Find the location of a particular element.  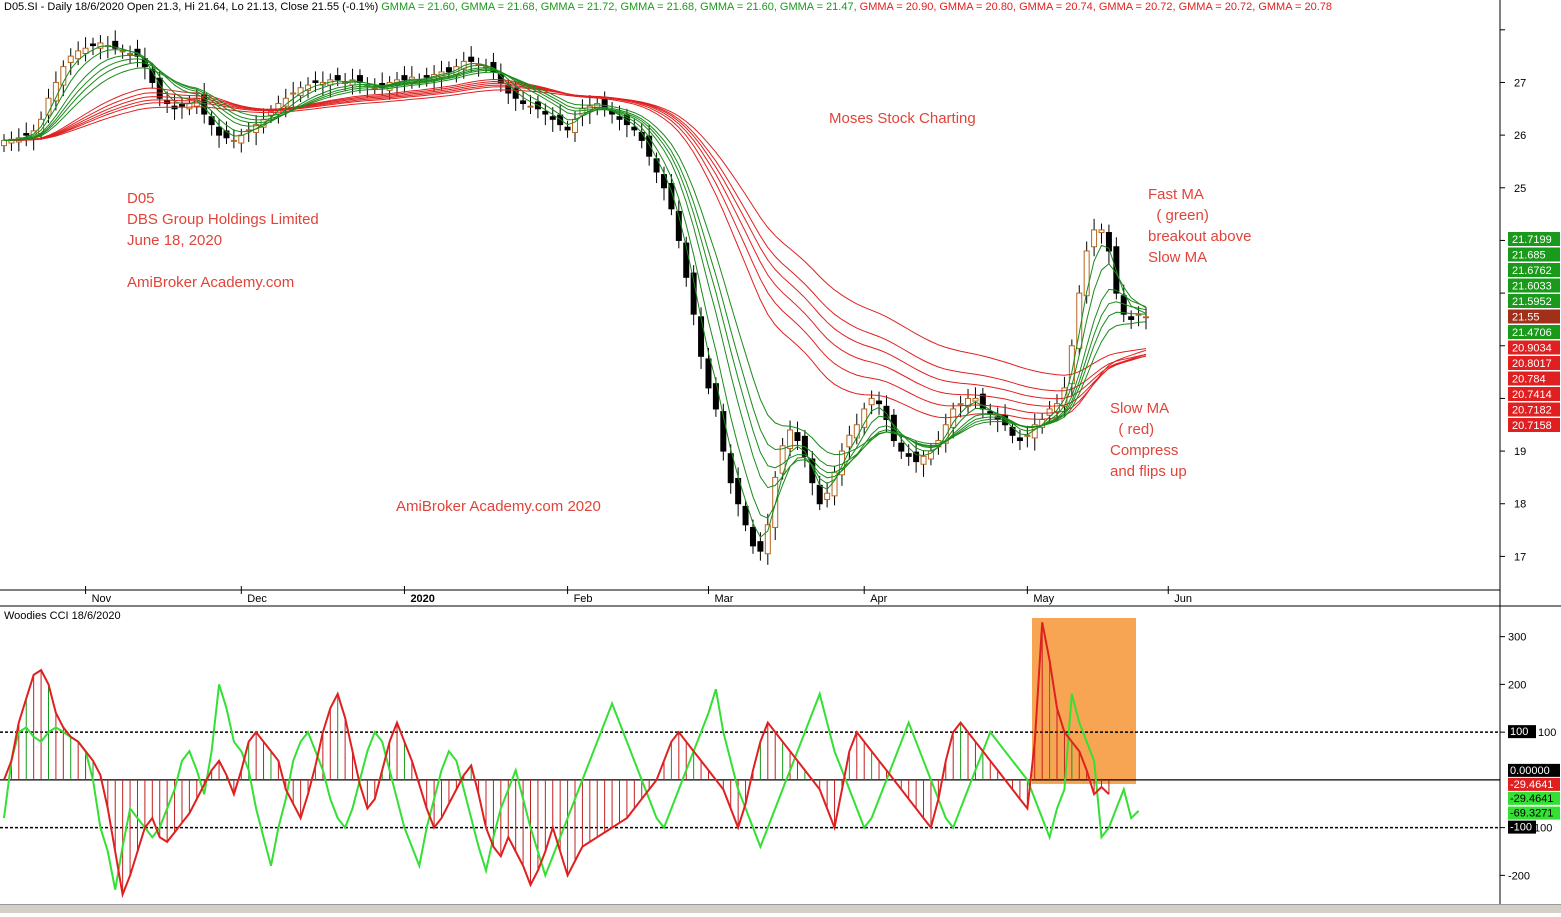

cci-y-tick-label: 100 is located at coordinates (1543, 829).